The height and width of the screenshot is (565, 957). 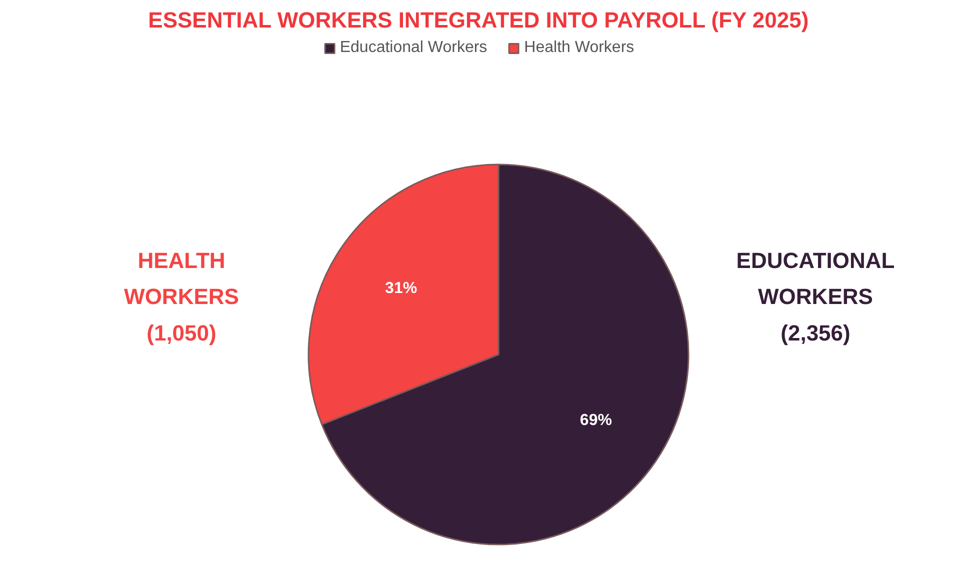 What do you see at coordinates (815, 297) in the screenshot?
I see `text: EDUCATIONAL WORKERS (2,356)` at bounding box center [815, 297].